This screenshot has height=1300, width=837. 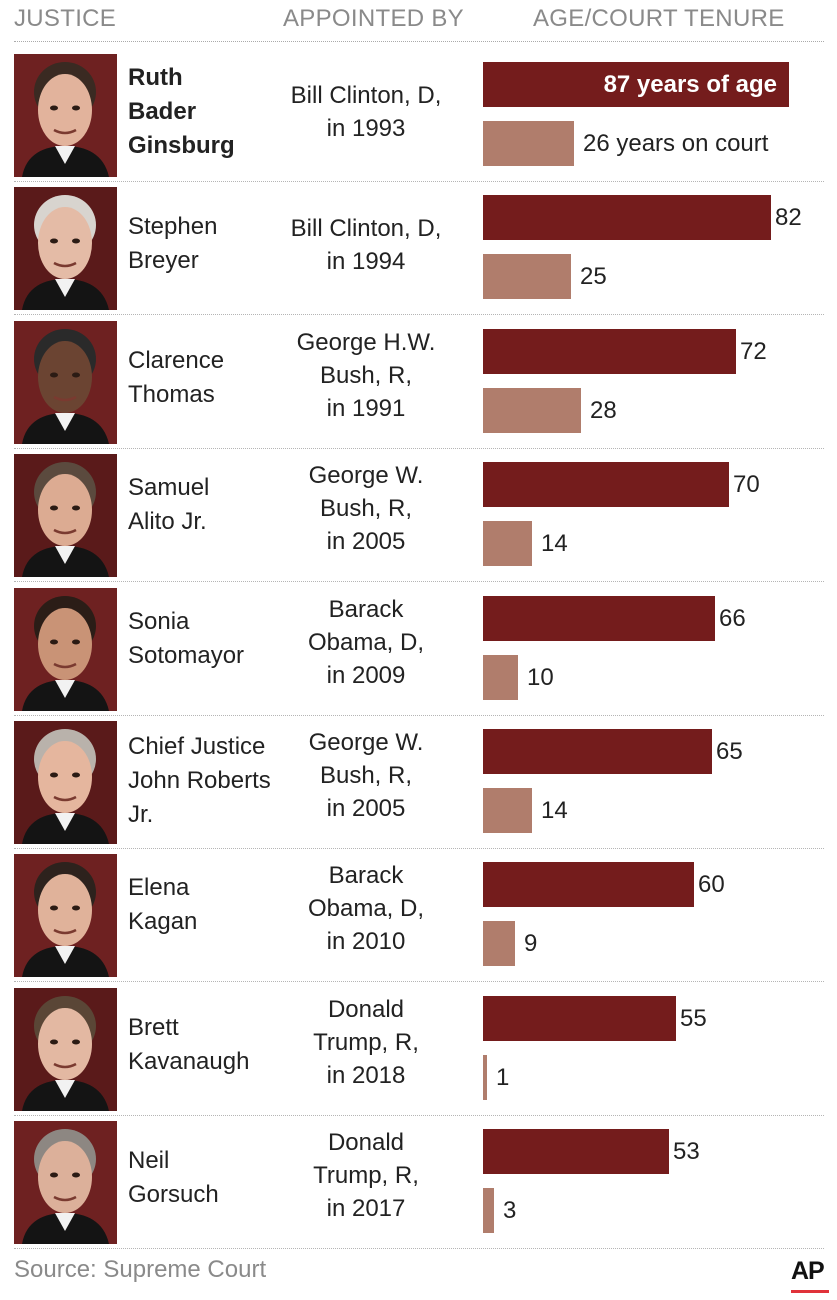 I want to click on tenure-value-label: 14, so click(x=554, y=544).